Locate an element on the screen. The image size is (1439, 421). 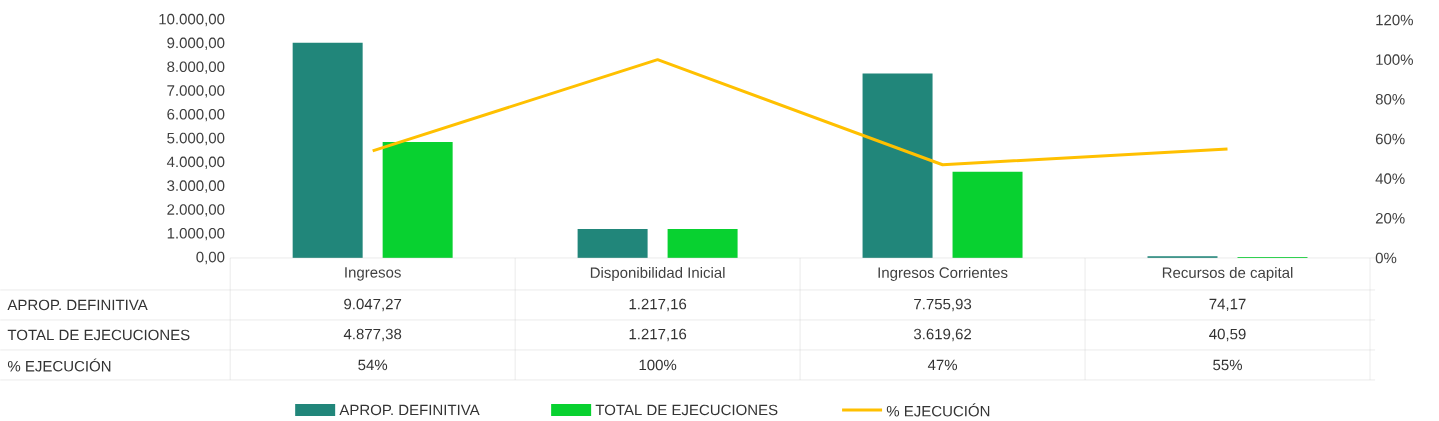
data-label: 4.877,38 is located at coordinates (372, 335).